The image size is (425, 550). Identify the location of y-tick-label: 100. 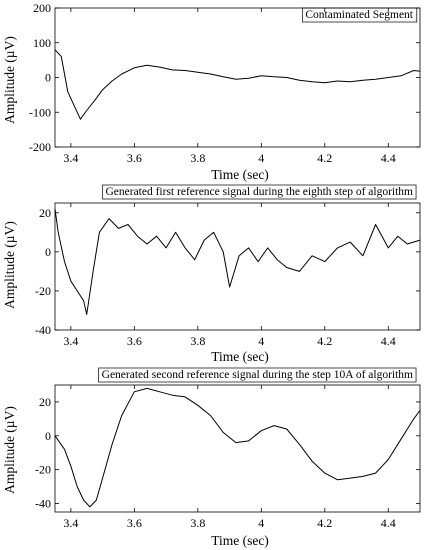
(42, 43).